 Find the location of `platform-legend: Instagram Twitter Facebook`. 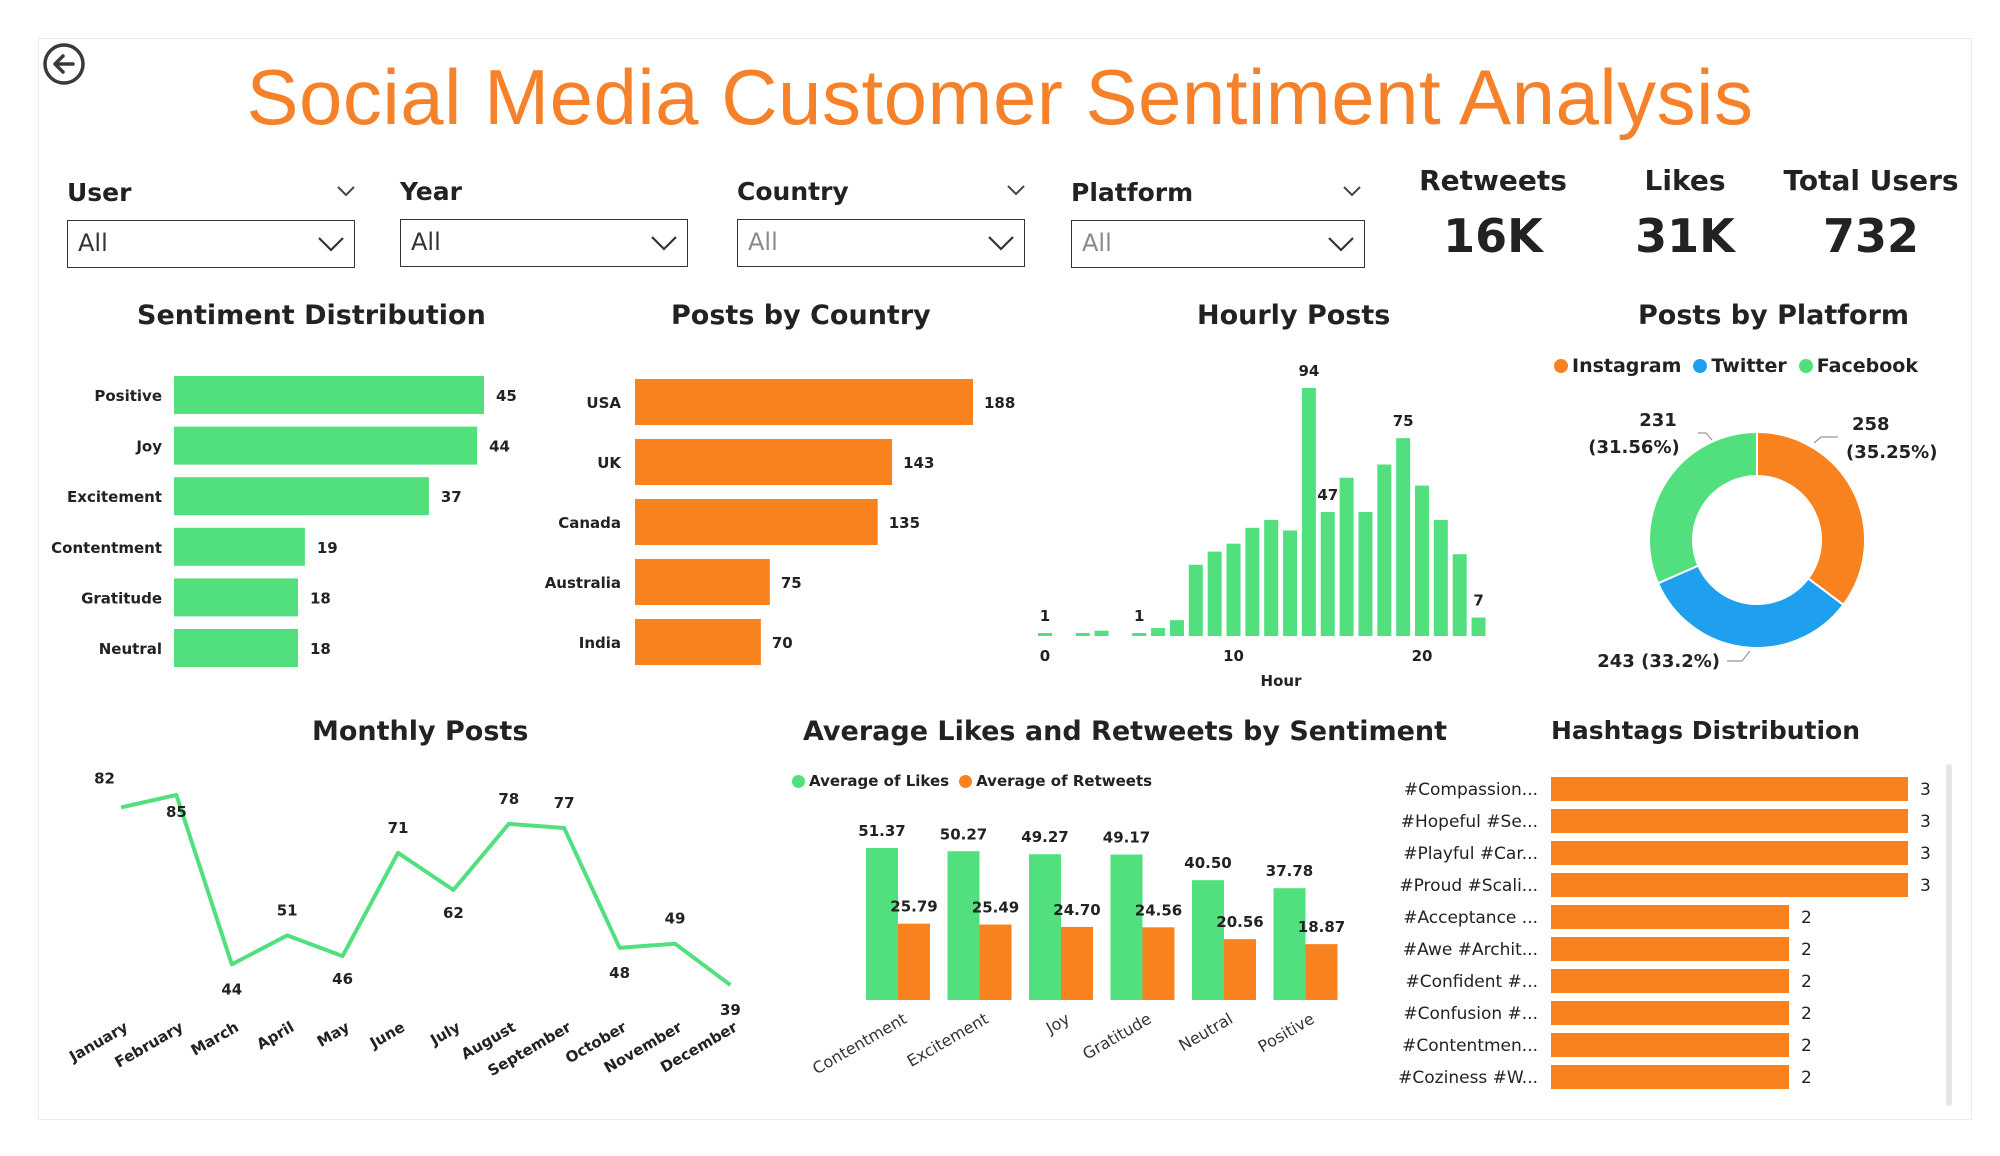

platform-legend: Instagram Twitter Facebook is located at coordinates (1736, 366).